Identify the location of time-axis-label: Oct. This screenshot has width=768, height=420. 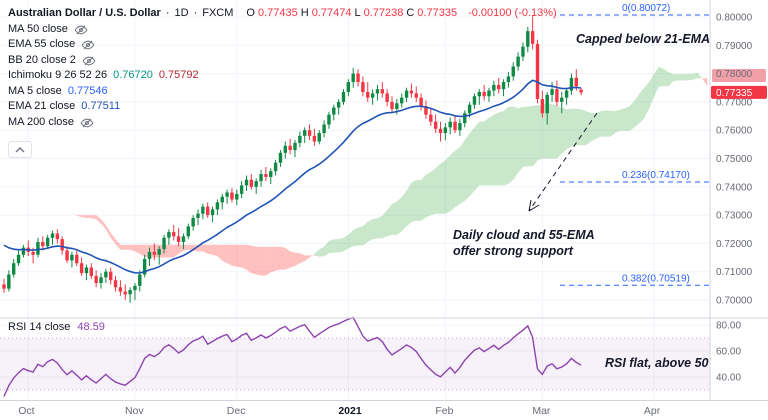
(26, 411).